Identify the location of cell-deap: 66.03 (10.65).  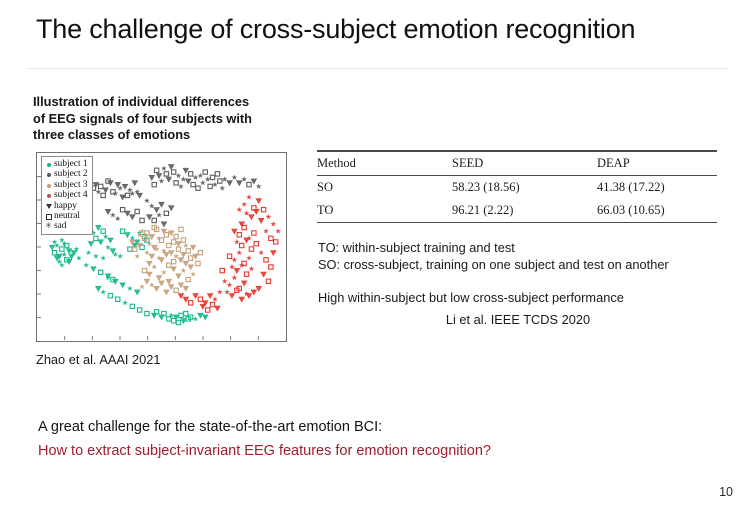
(631, 210).